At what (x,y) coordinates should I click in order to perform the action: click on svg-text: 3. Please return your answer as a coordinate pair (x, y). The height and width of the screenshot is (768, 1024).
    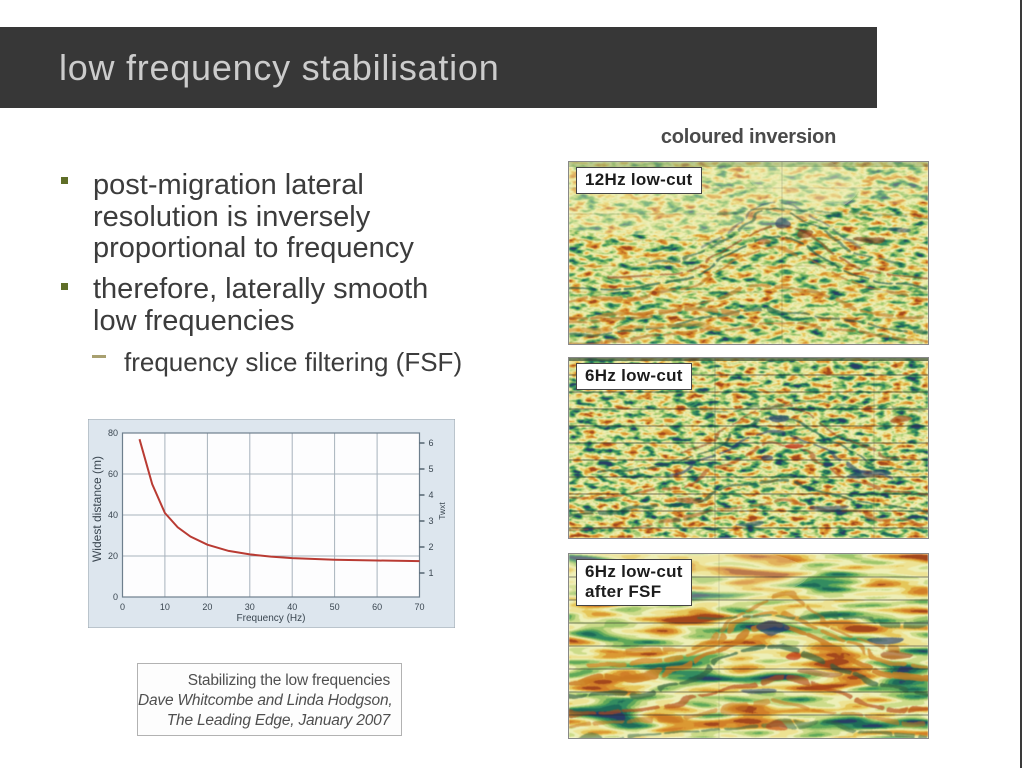
    Looking at the image, I should click on (431, 521).